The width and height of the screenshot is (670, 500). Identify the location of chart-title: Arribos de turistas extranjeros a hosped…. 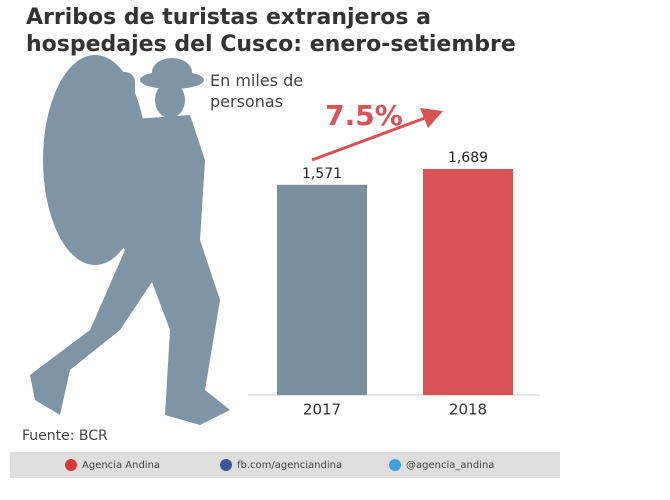
(271, 31).